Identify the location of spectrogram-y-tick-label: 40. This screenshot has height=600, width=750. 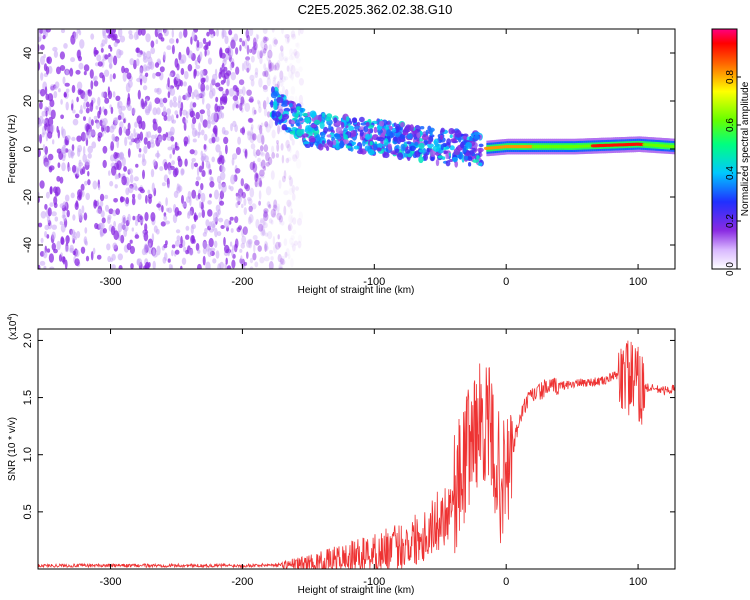
(28, 53).